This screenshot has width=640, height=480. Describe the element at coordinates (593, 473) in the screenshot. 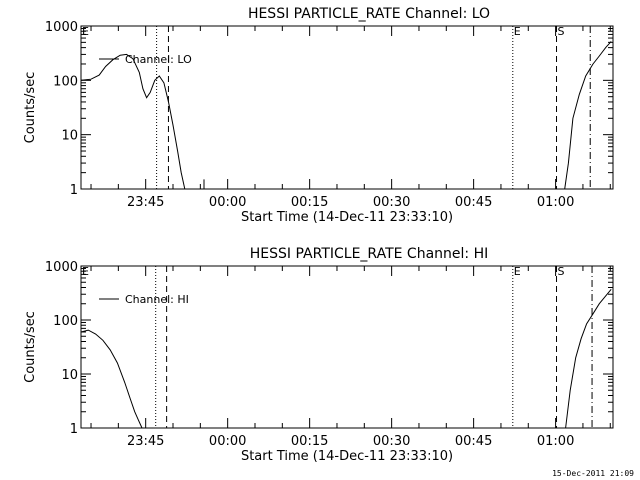

I see `footer-timestamp: 15-Dec-2011 21:09` at that location.